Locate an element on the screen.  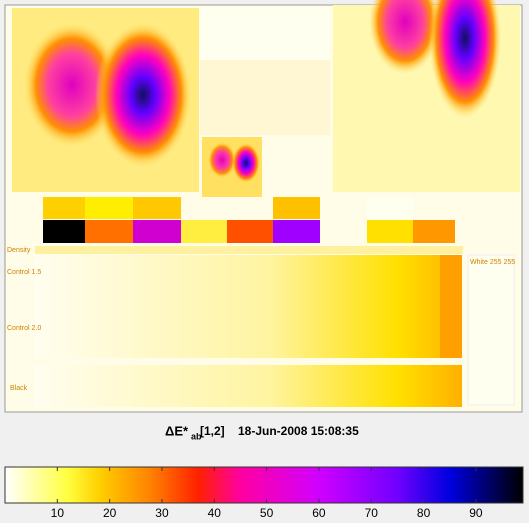
panel-label: Control 1.5 is located at coordinates (24, 272).